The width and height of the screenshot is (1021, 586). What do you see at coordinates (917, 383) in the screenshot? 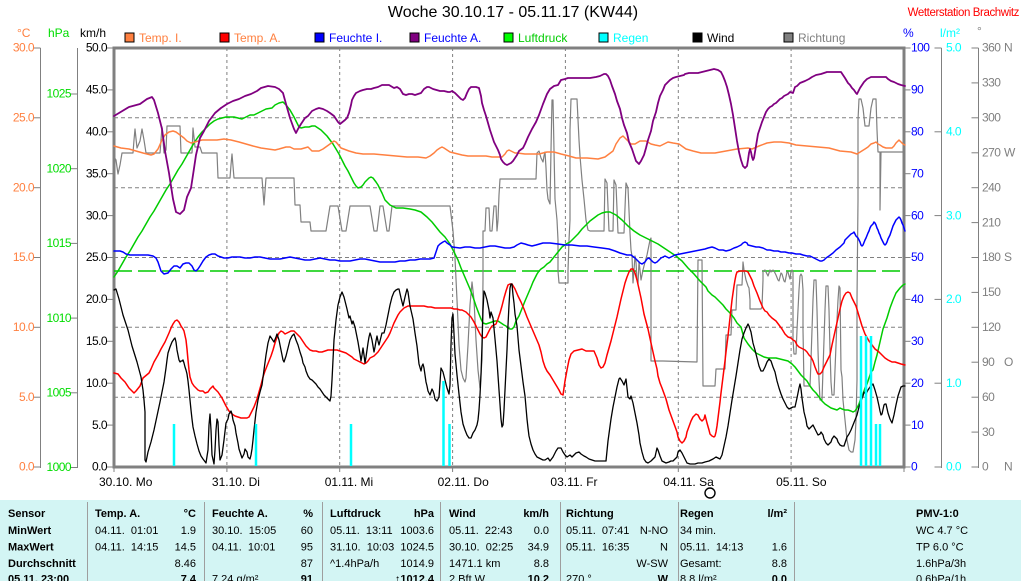
I see `svg-text: 20` at bounding box center [917, 383].